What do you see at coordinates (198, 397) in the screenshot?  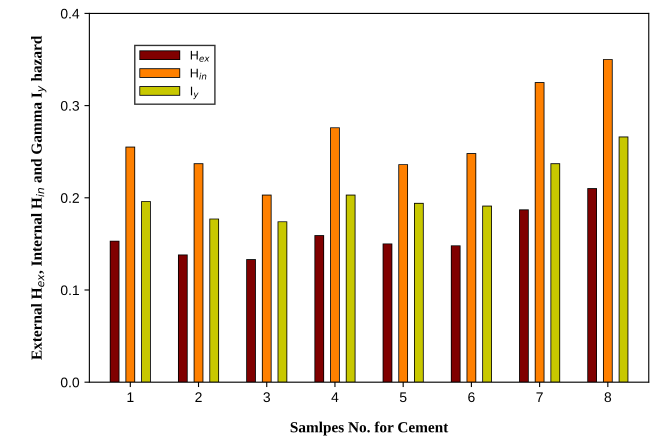 I see `x-tick-label: 2` at bounding box center [198, 397].